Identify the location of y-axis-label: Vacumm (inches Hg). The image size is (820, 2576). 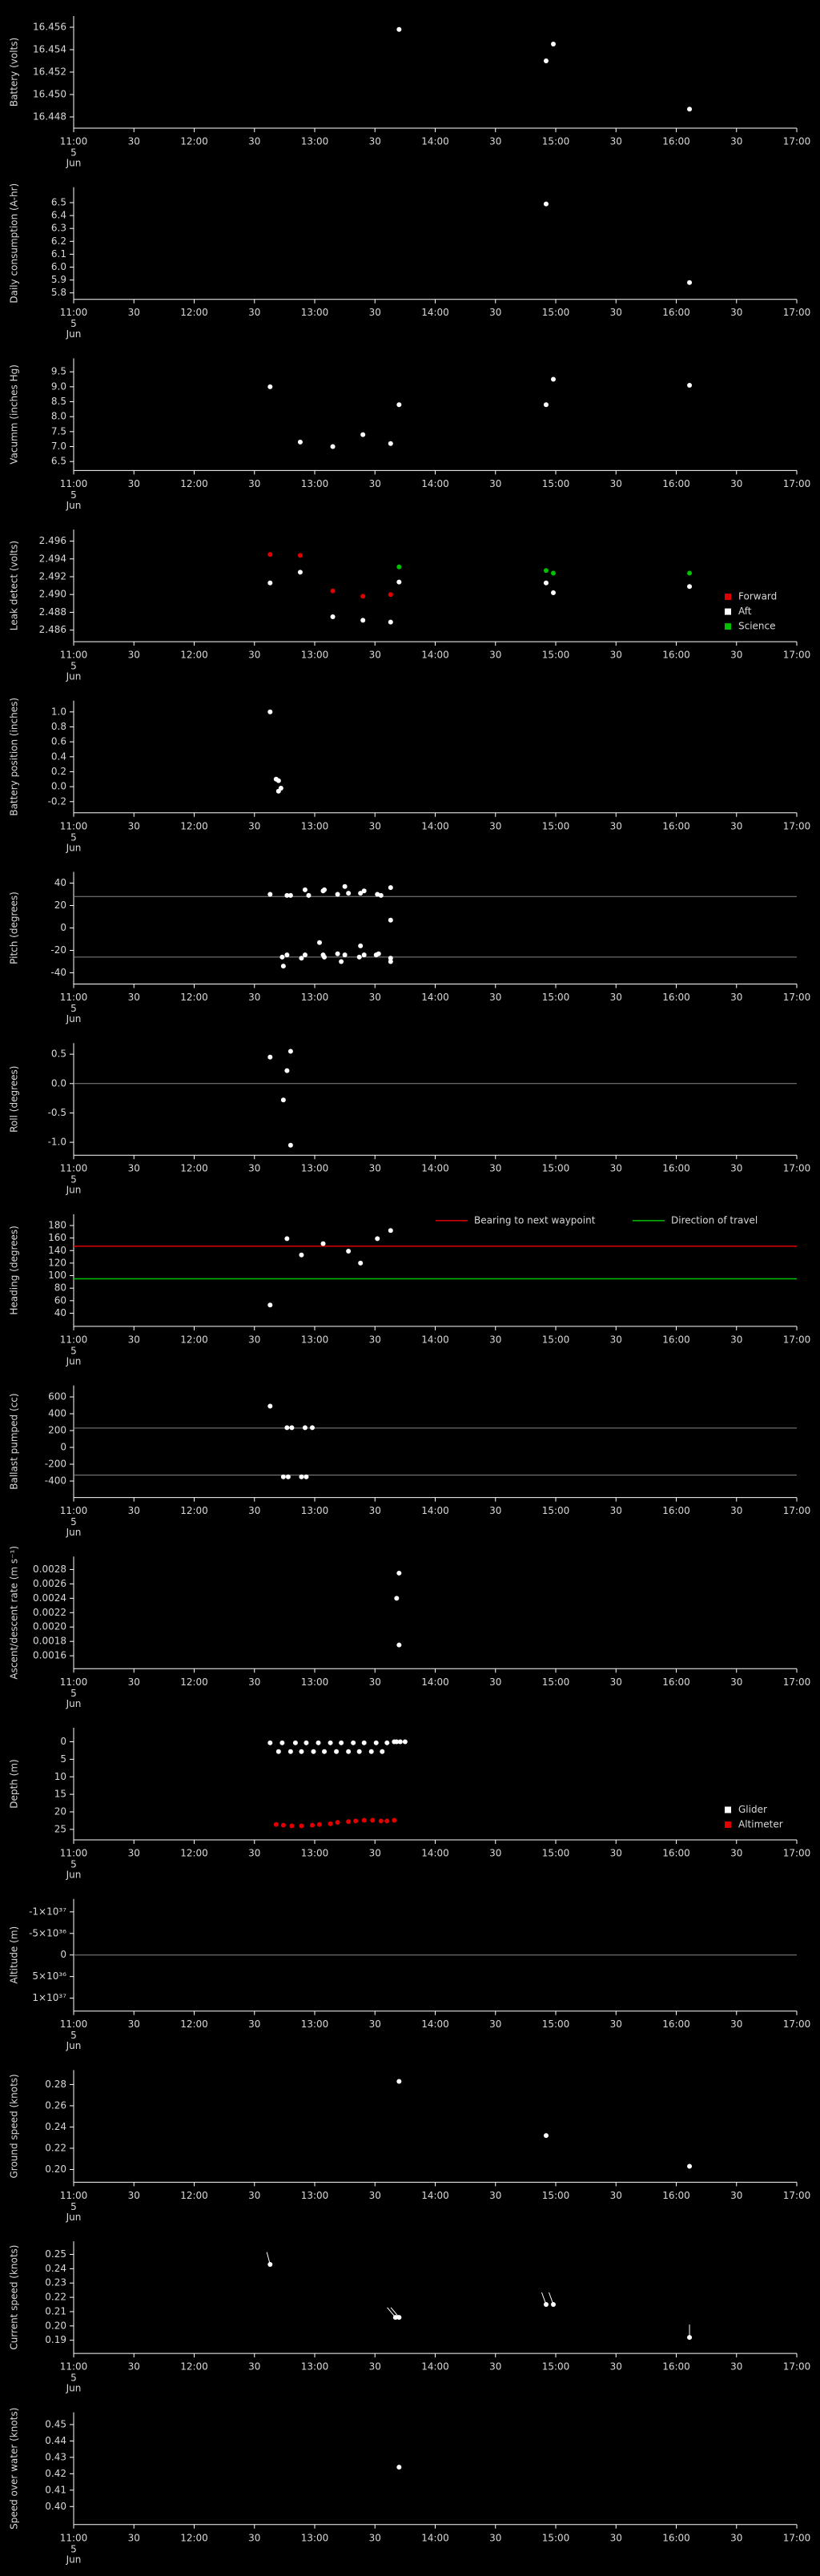
(14, 414).